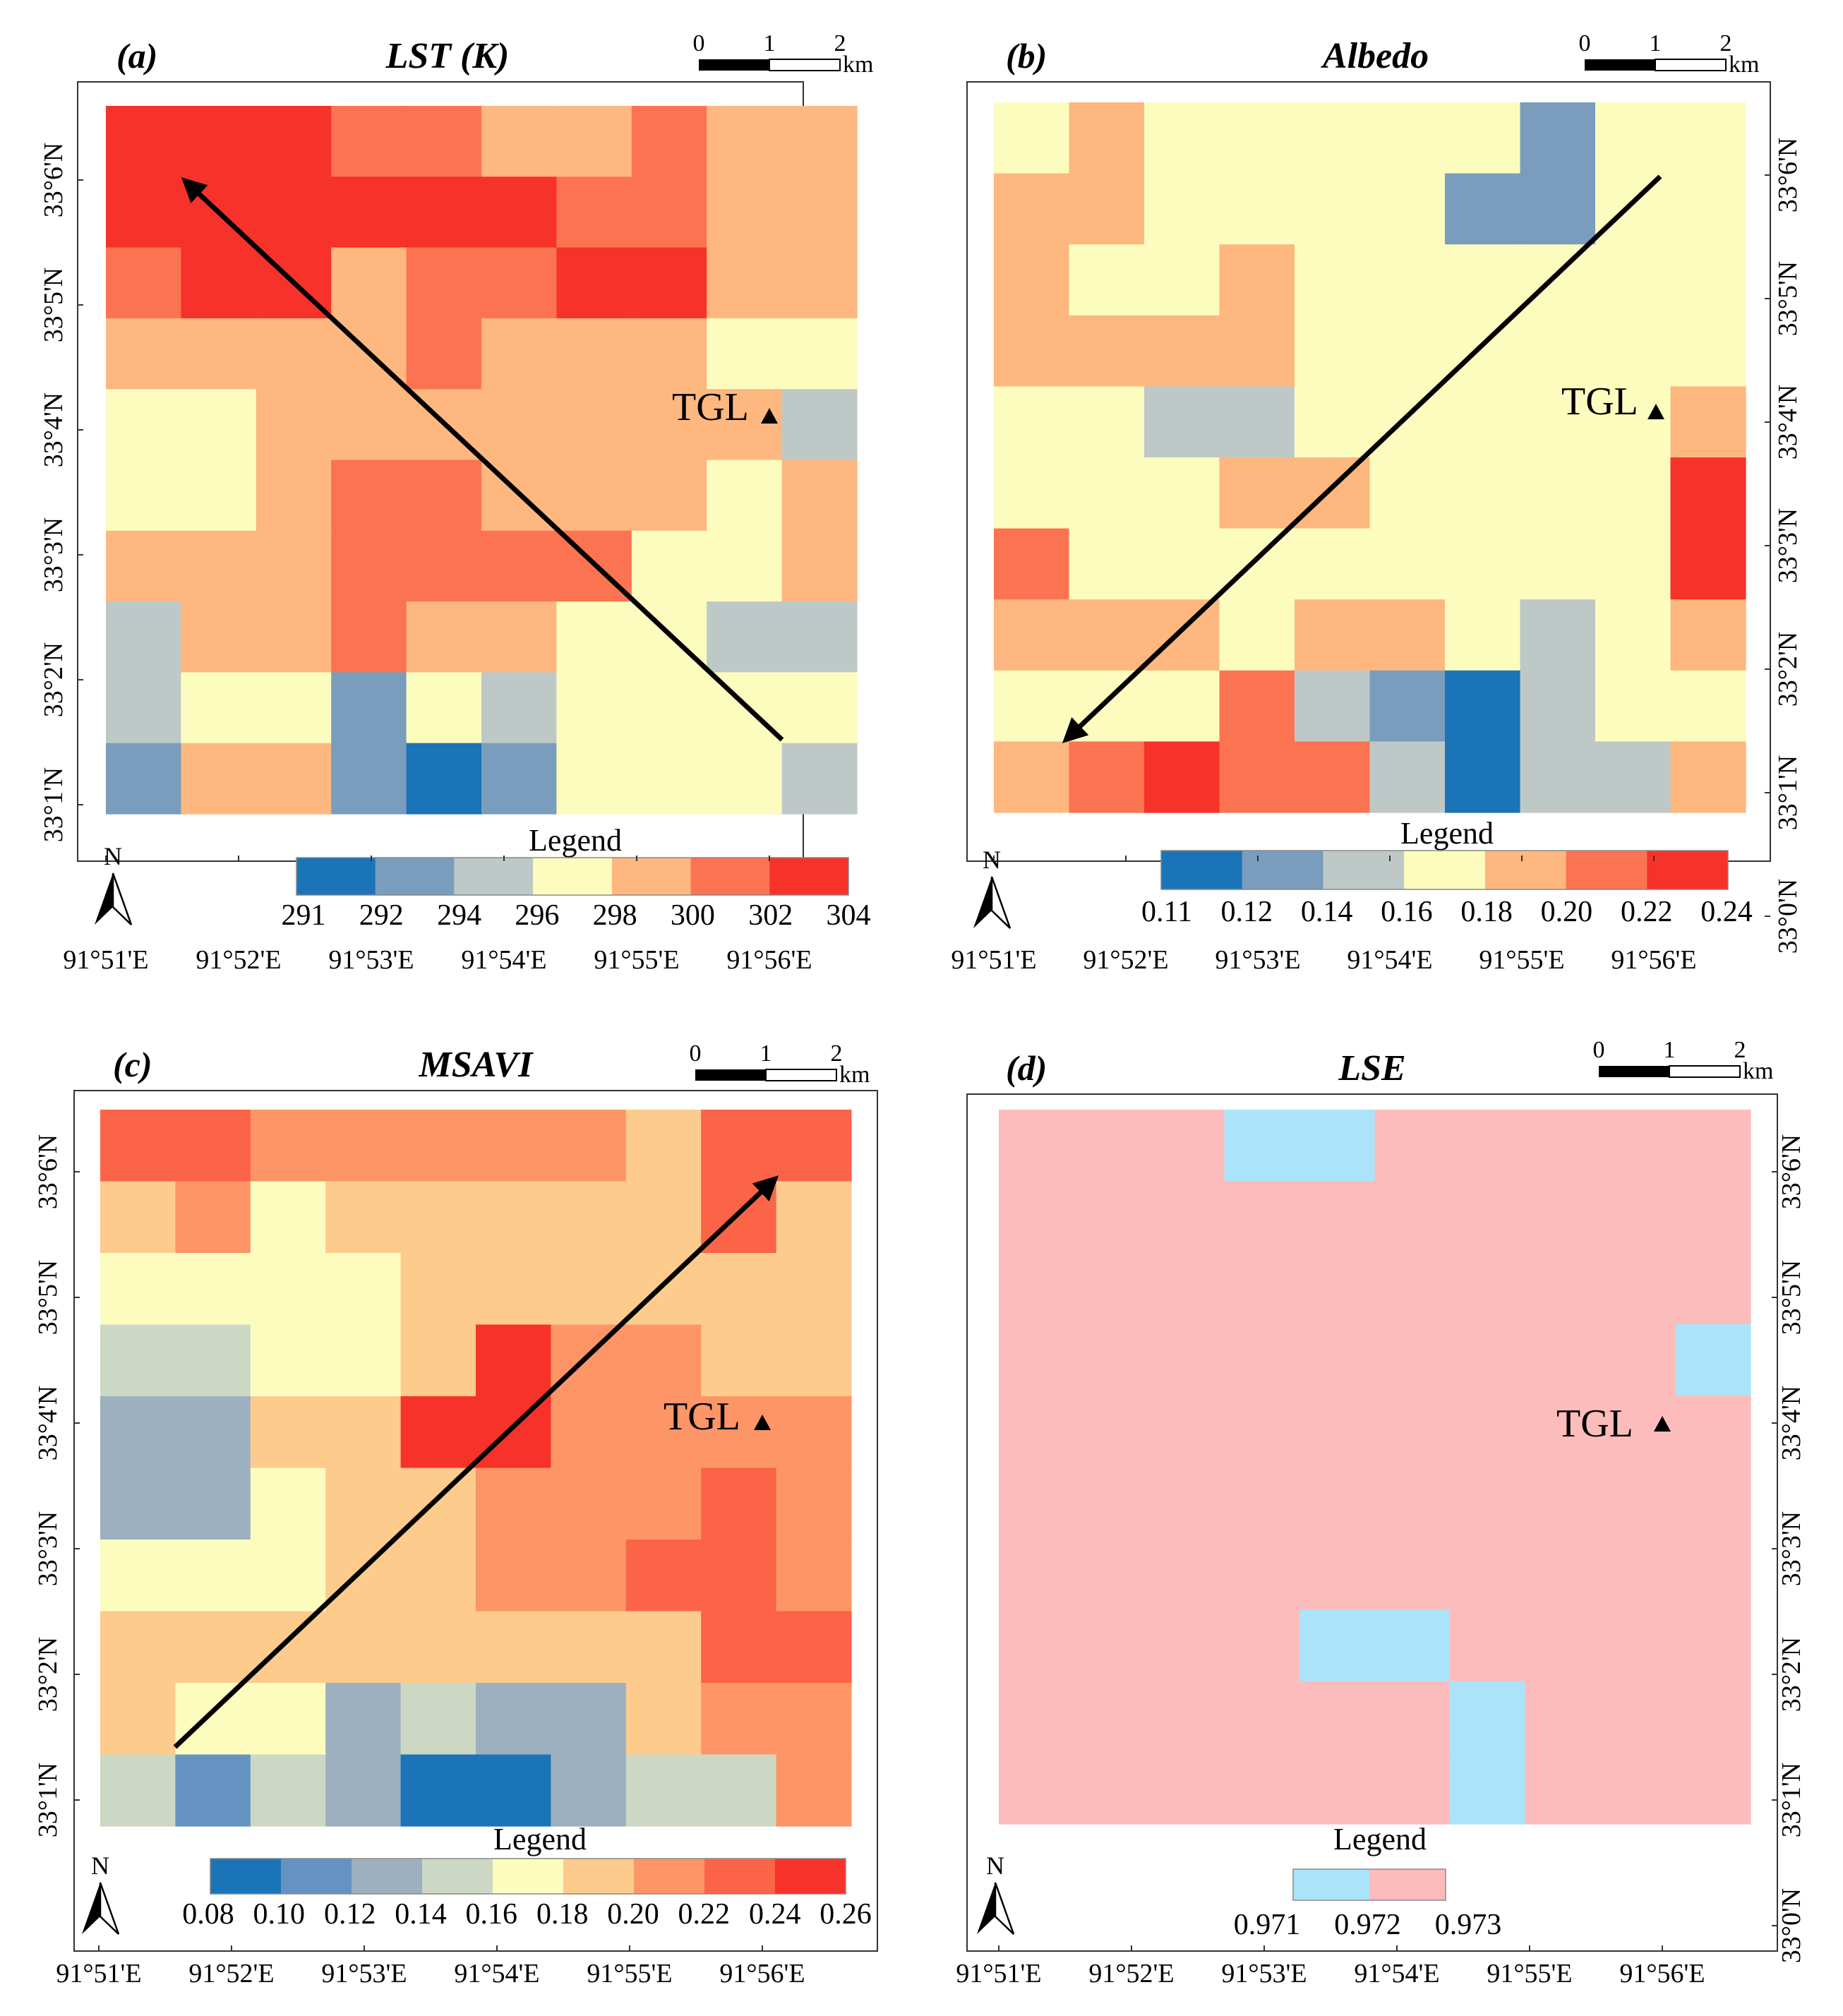 The width and height of the screenshot is (1843, 2016). What do you see at coordinates (447, 56) in the screenshot?
I see `panel-title: LST (K)` at bounding box center [447, 56].